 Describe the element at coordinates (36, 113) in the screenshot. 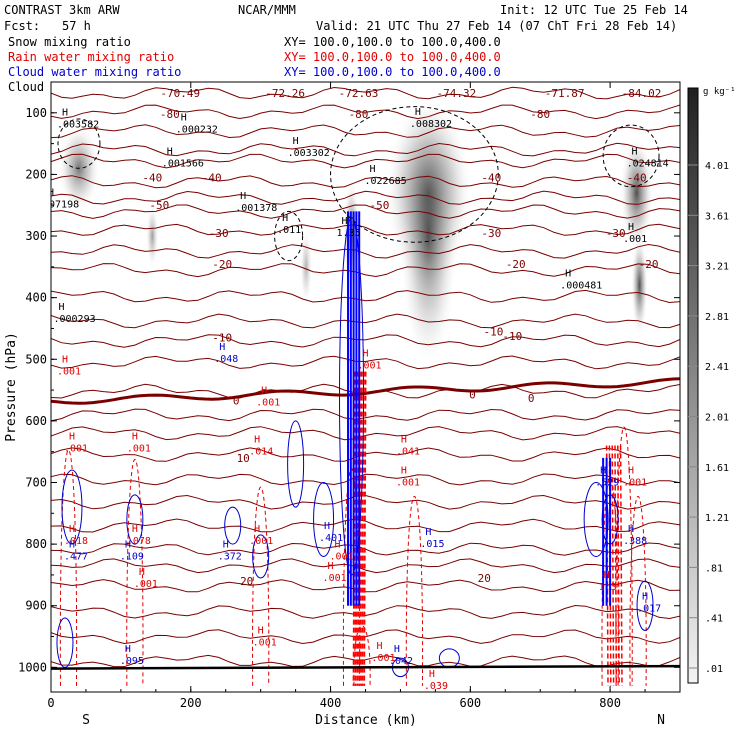

I see `y-tick-label: 100` at that location.